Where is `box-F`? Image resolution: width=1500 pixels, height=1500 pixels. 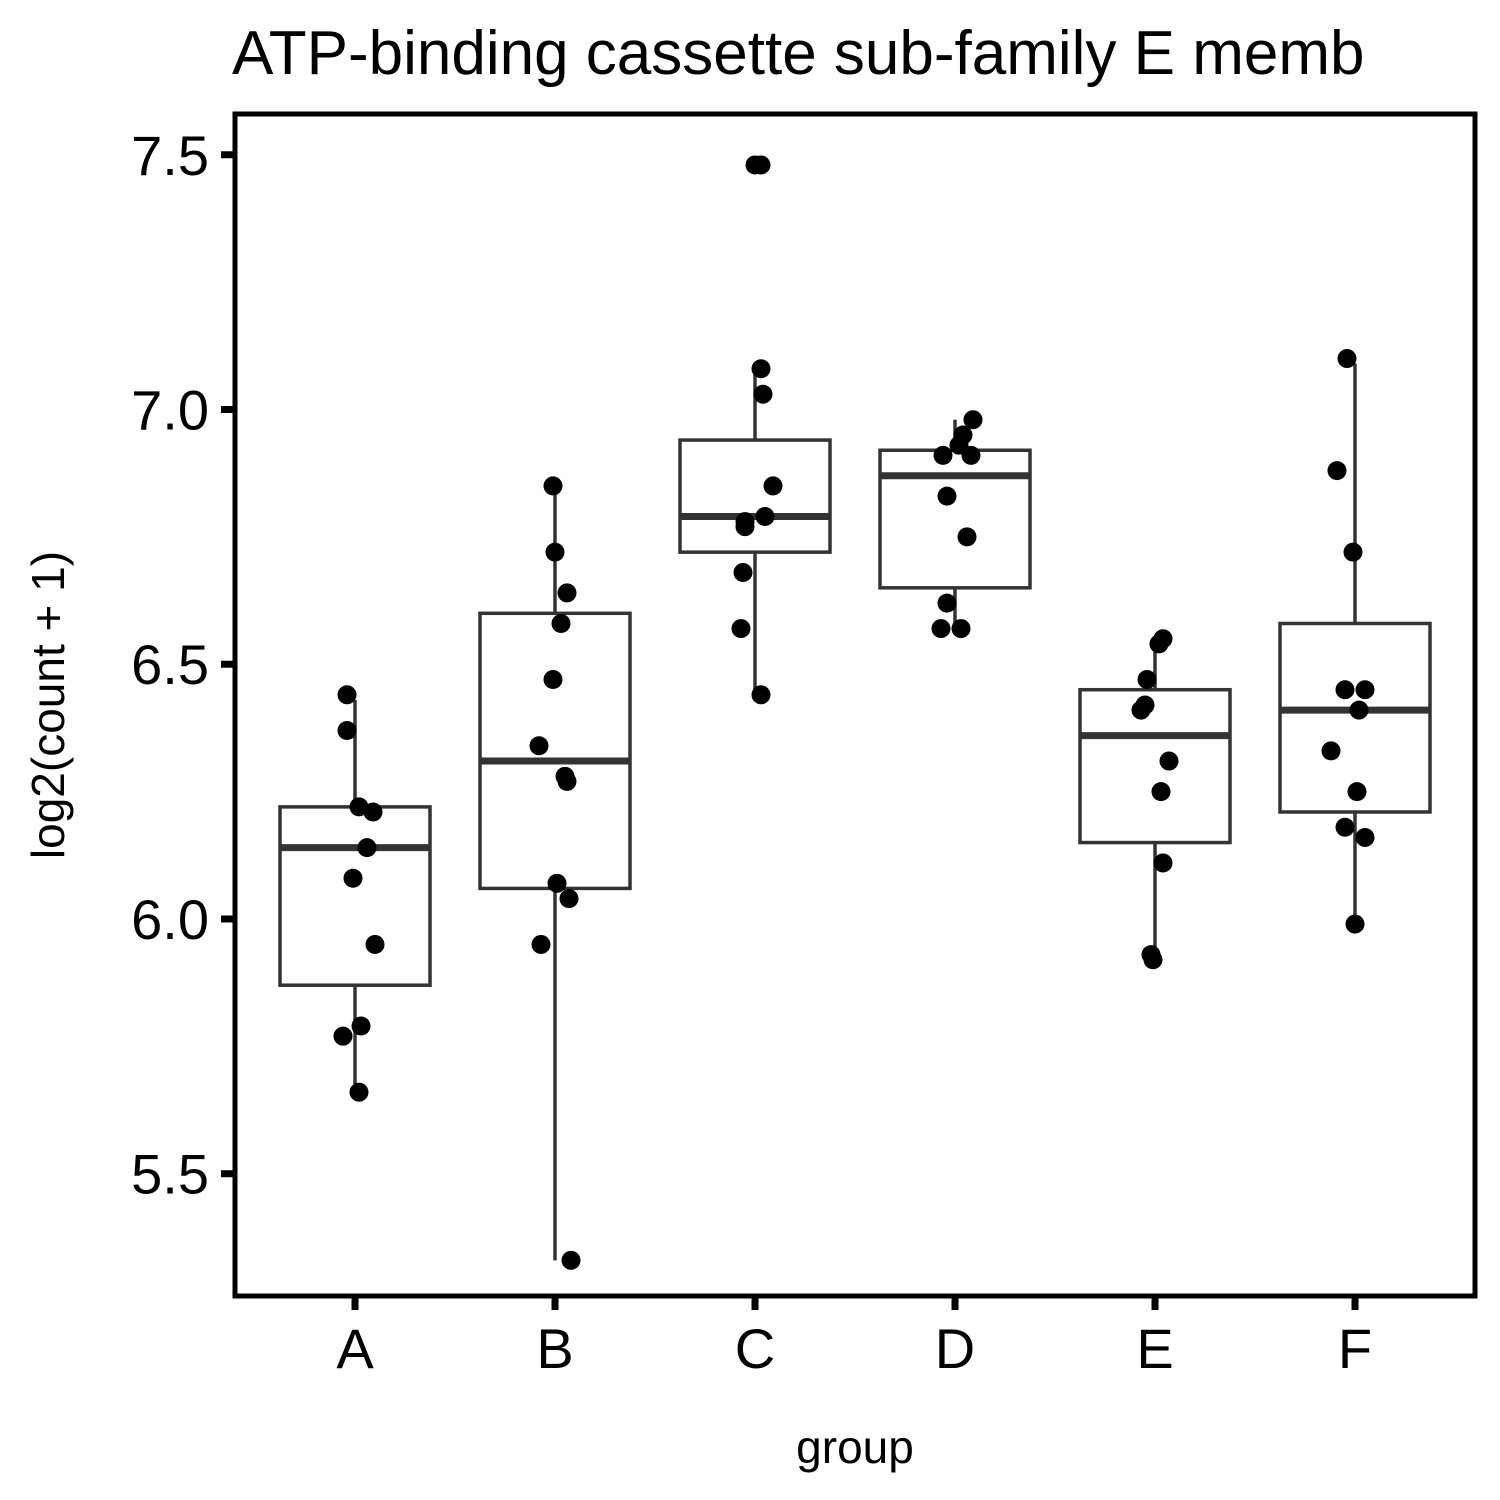 box-F is located at coordinates (1355, 646).